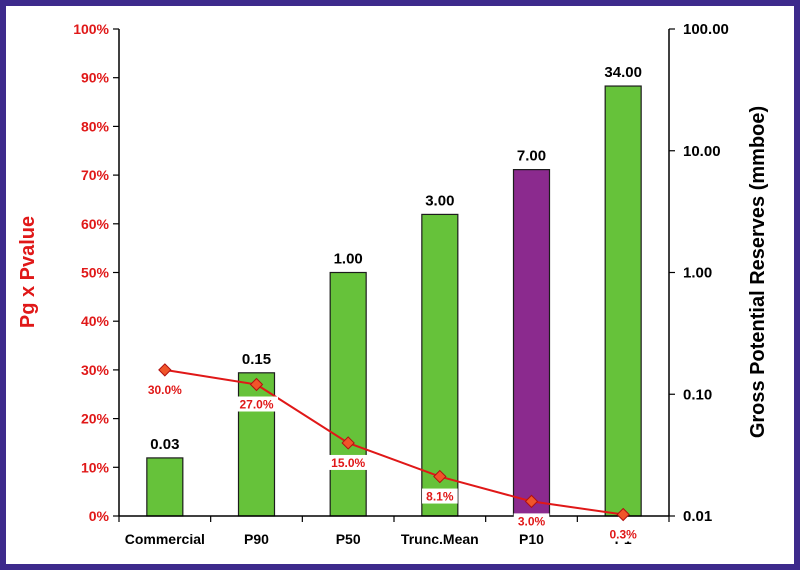 This screenshot has height=570, width=800. What do you see at coordinates (165, 487) in the screenshot?
I see `bar-commercial` at bounding box center [165, 487].